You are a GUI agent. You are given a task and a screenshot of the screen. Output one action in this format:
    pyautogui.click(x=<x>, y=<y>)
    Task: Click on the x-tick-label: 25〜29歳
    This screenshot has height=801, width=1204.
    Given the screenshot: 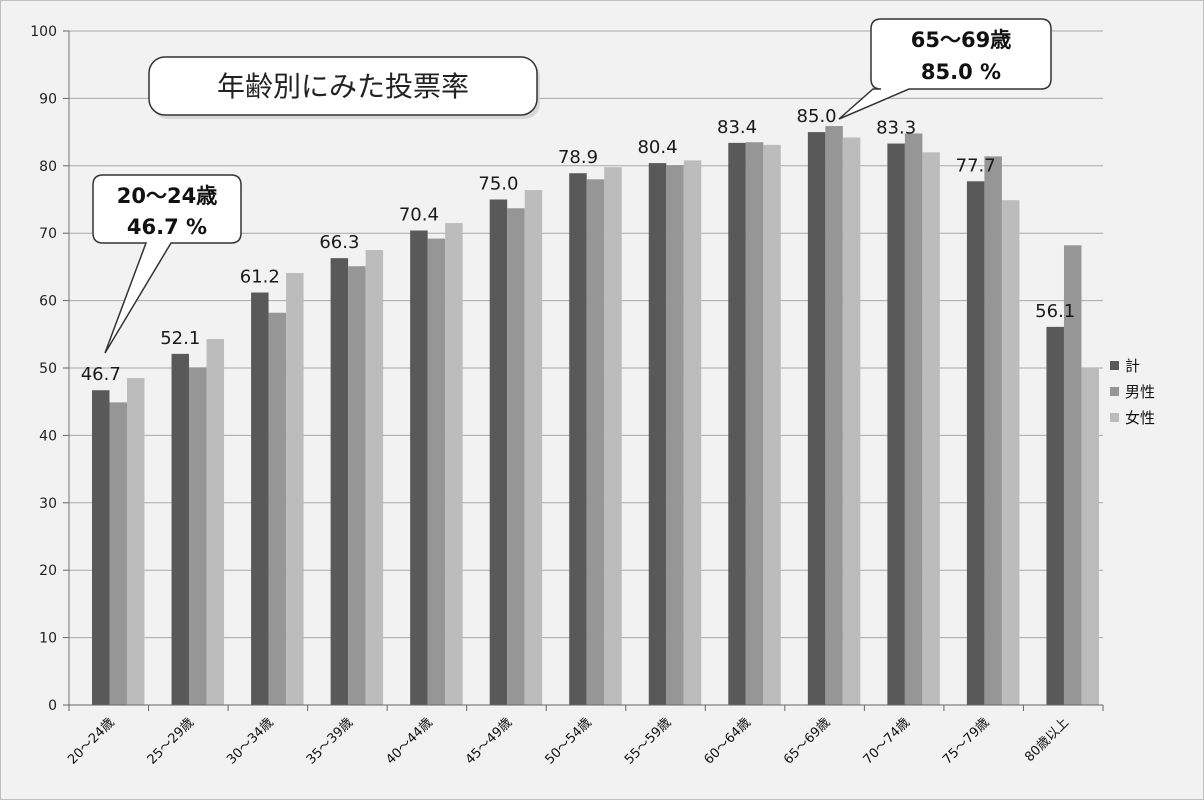 What is the action you would take?
    pyautogui.click(x=171, y=741)
    